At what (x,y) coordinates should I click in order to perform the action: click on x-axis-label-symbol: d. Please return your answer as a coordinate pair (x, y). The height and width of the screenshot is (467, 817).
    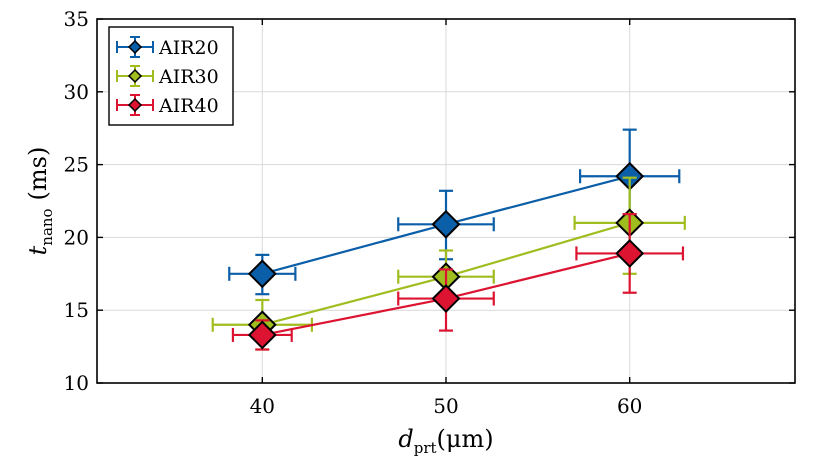
    Looking at the image, I should click on (405, 439).